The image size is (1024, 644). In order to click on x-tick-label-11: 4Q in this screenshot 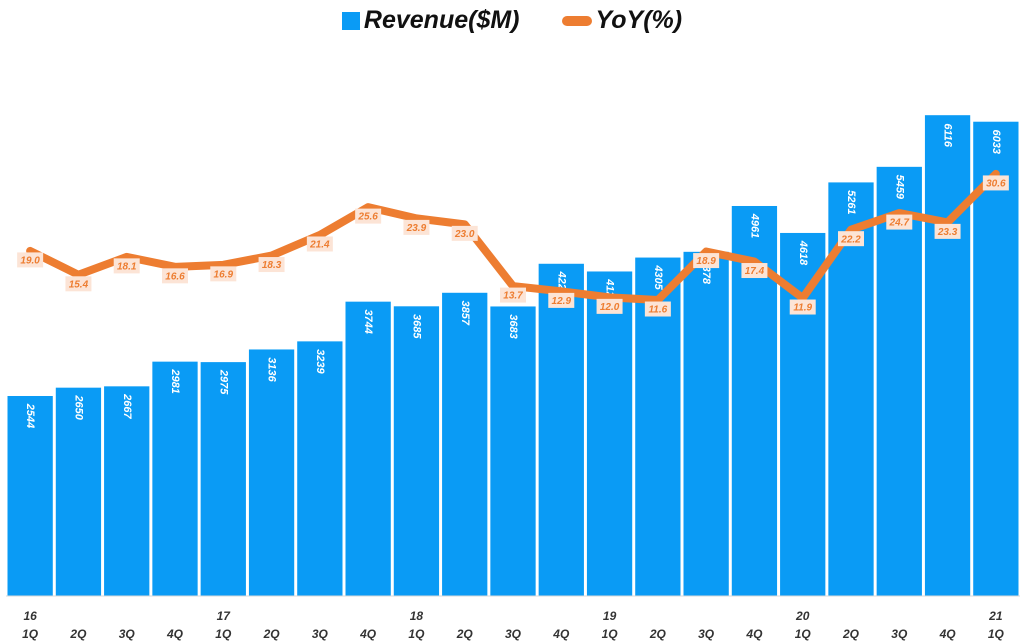, I will do `click(561, 634)`.